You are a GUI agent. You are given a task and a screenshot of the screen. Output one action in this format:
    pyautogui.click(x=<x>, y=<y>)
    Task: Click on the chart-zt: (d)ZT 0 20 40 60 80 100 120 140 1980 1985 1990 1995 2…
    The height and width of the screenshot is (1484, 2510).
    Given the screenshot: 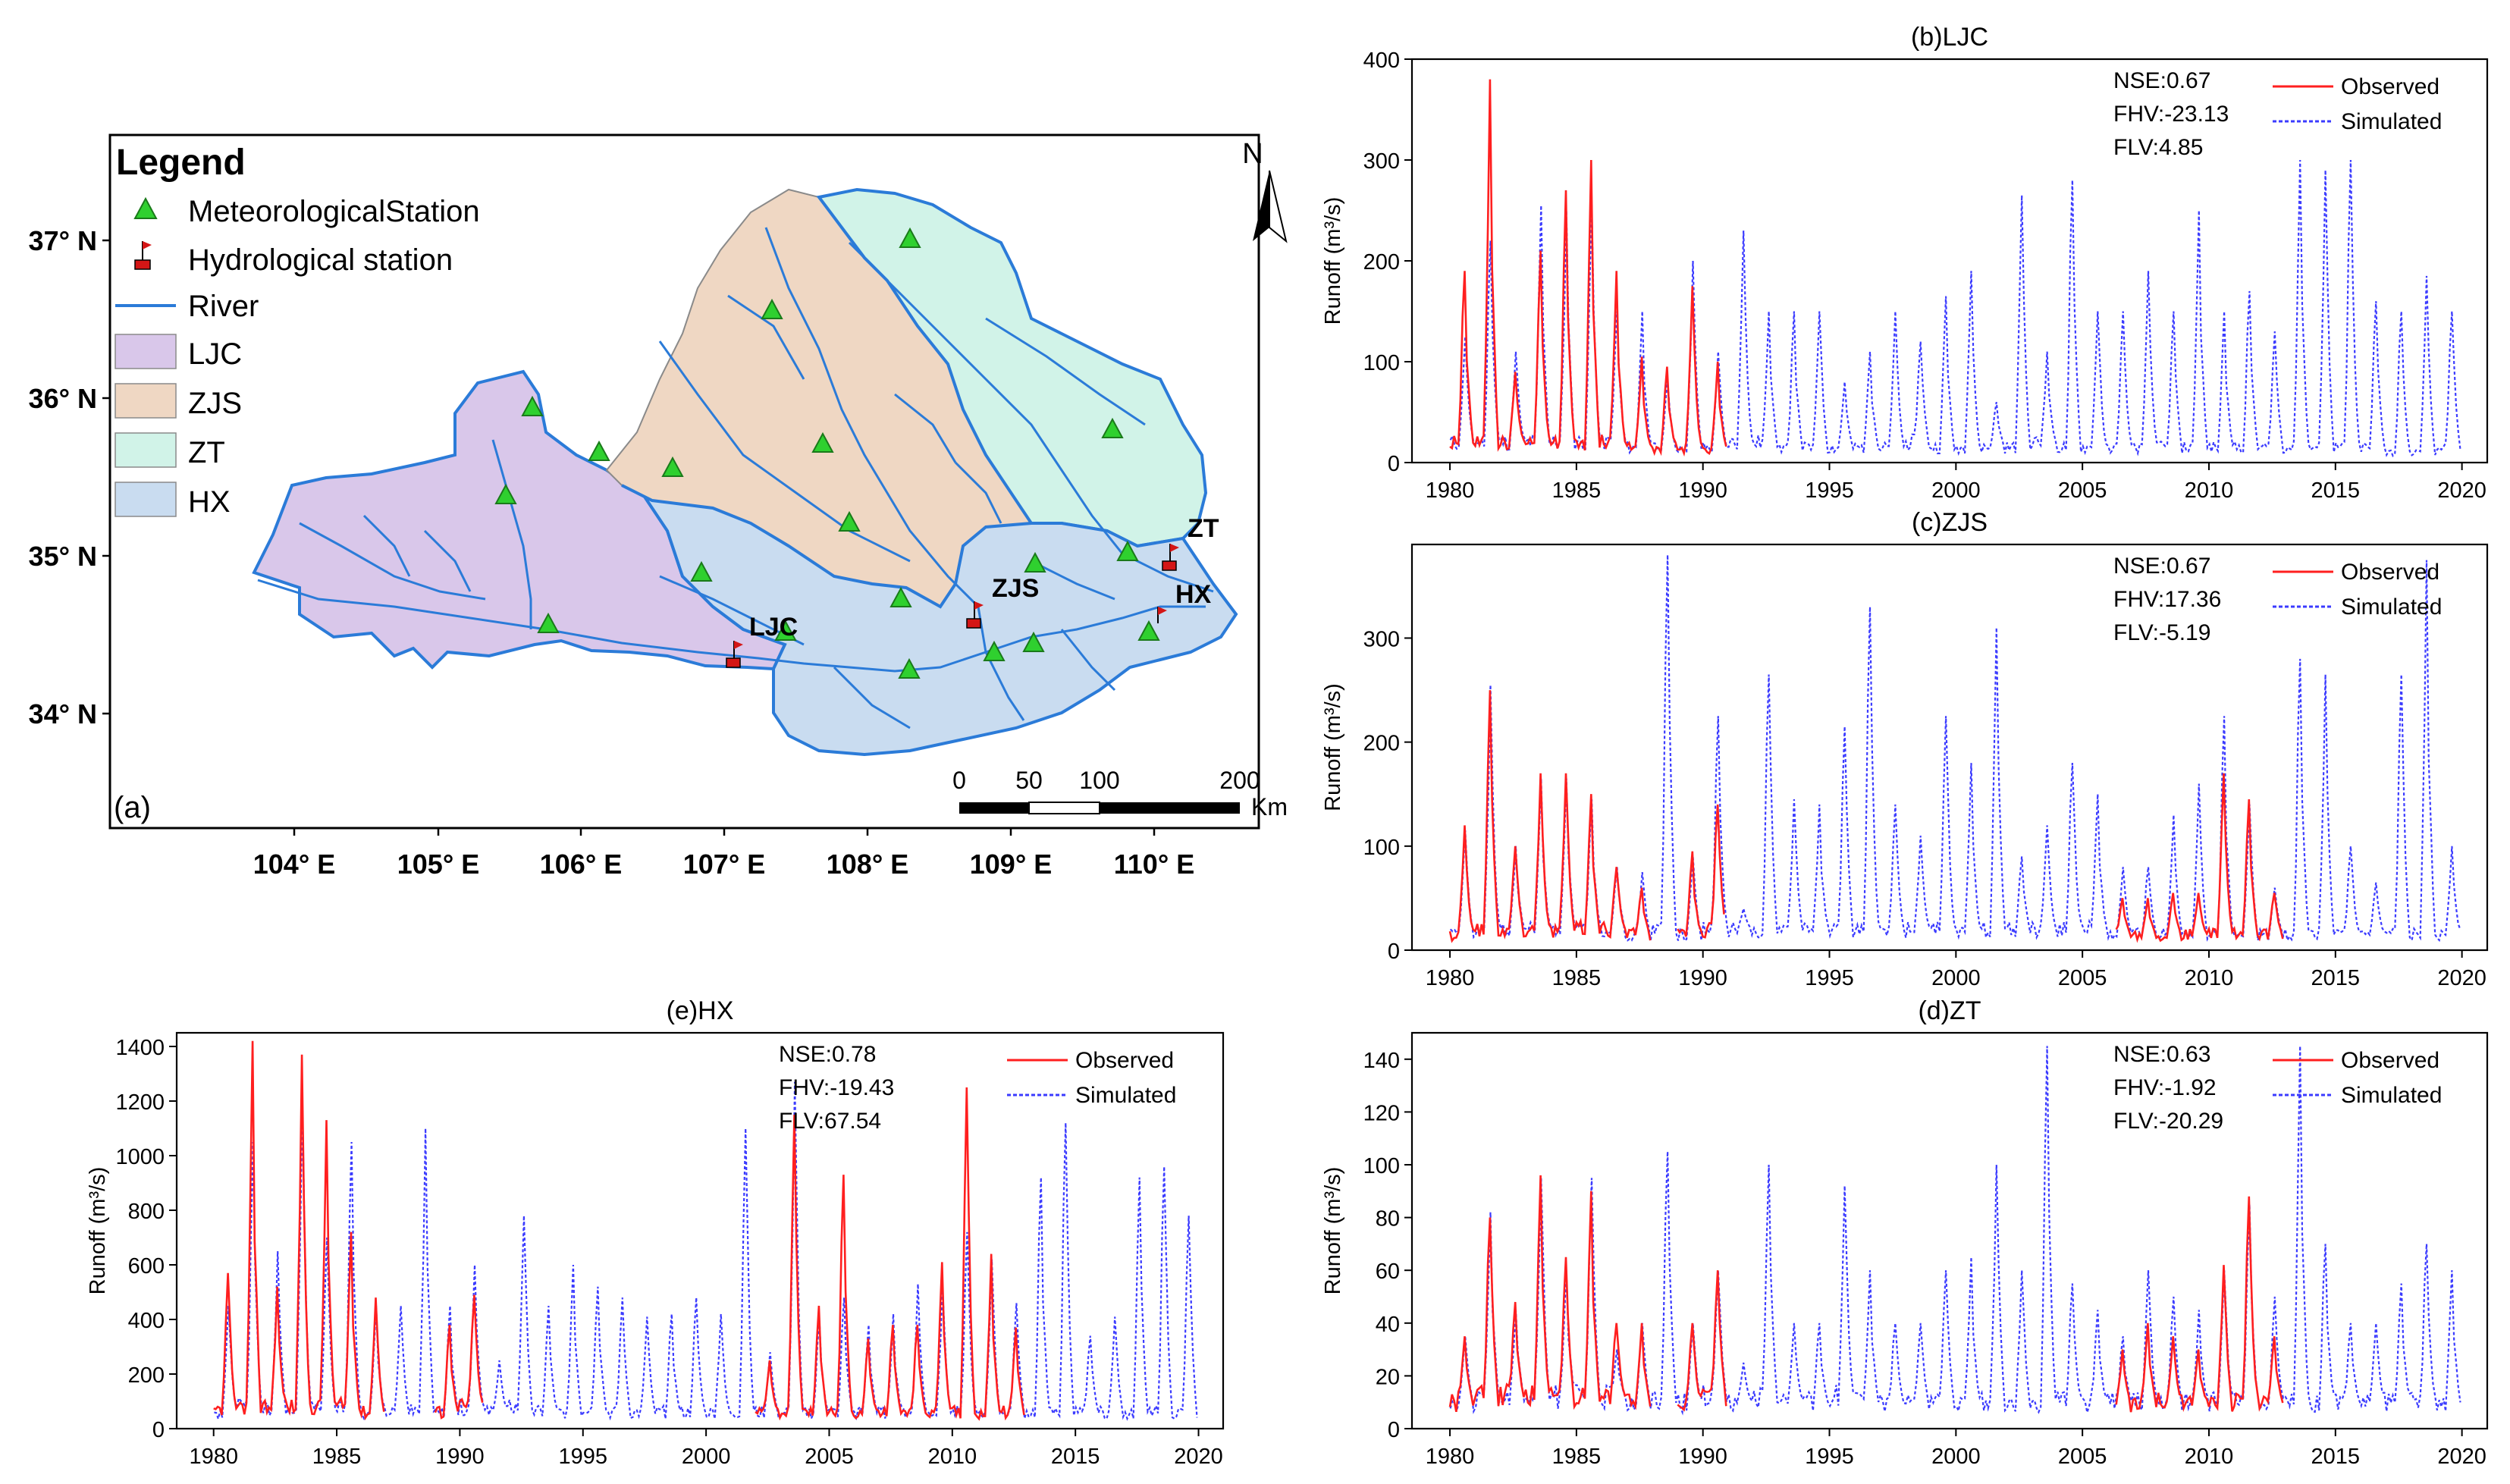 What is the action you would take?
    pyautogui.click(x=1905, y=1232)
    